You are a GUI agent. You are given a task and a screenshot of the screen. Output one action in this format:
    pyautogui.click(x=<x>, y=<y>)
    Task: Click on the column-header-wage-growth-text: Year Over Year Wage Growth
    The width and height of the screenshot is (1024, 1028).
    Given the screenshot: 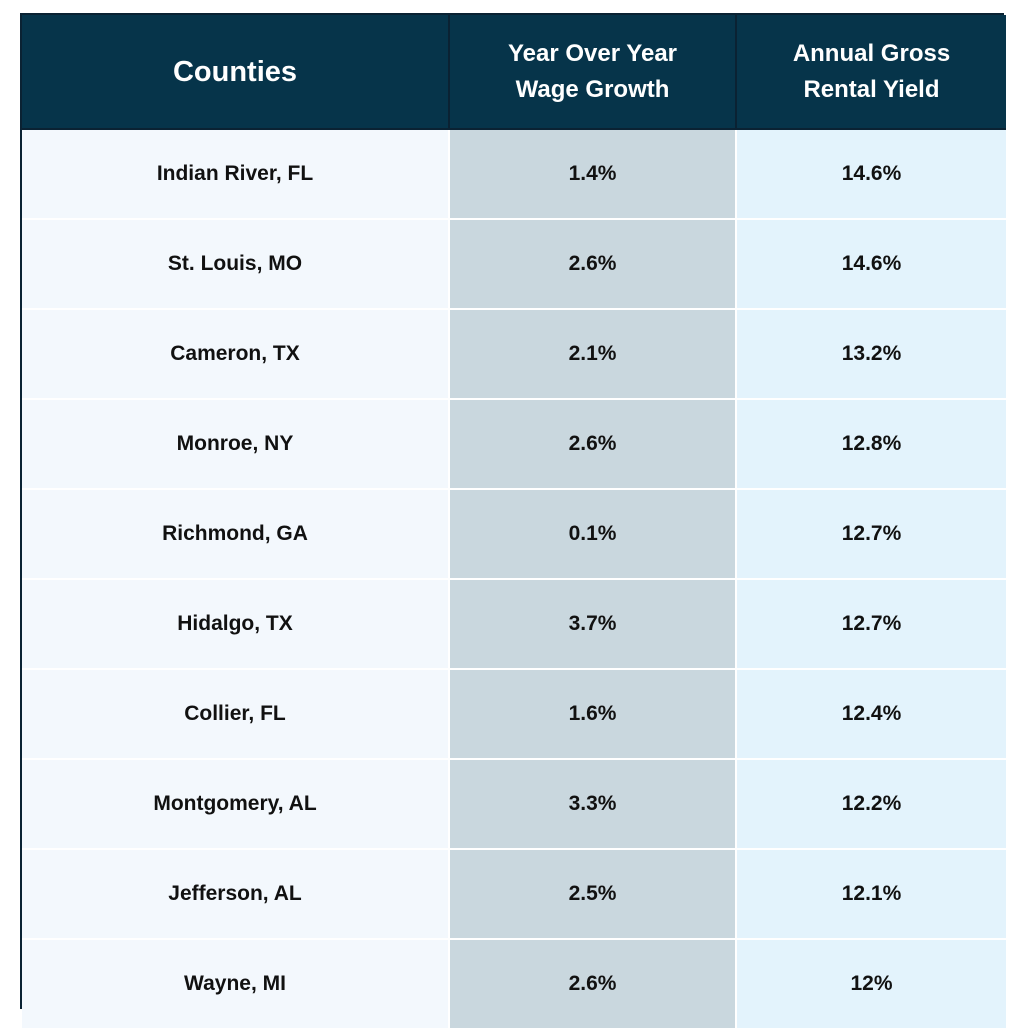 What is the action you would take?
    pyautogui.click(x=592, y=71)
    